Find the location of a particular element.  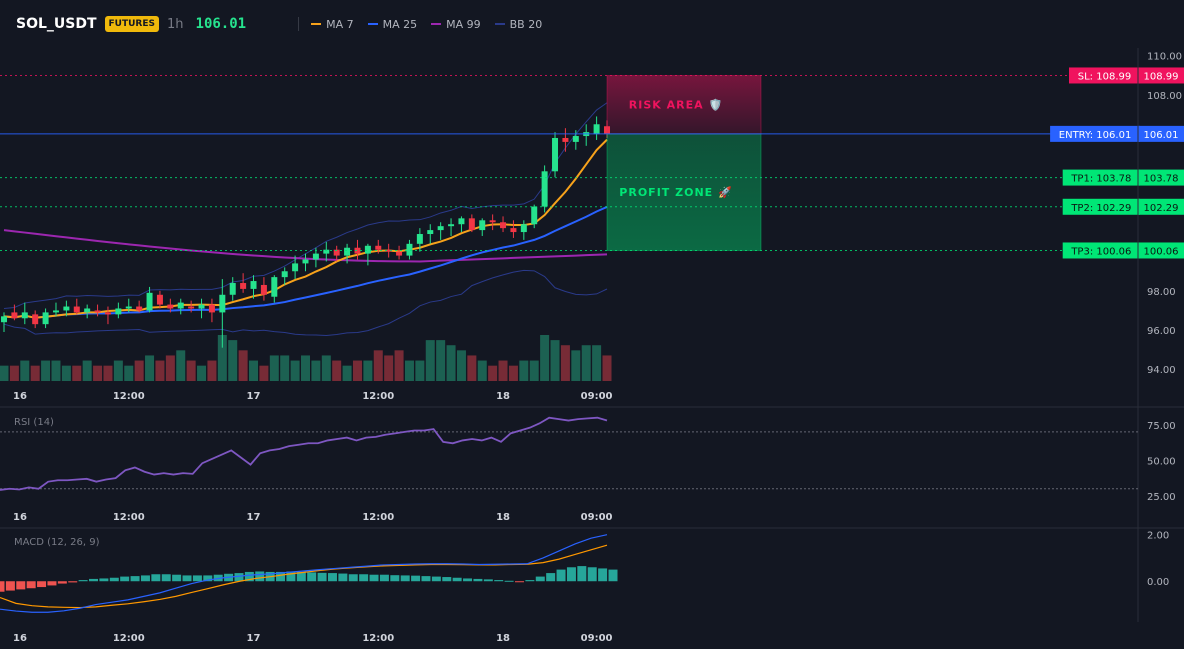

legend-ma25: MA 25 is located at coordinates (392, 24).